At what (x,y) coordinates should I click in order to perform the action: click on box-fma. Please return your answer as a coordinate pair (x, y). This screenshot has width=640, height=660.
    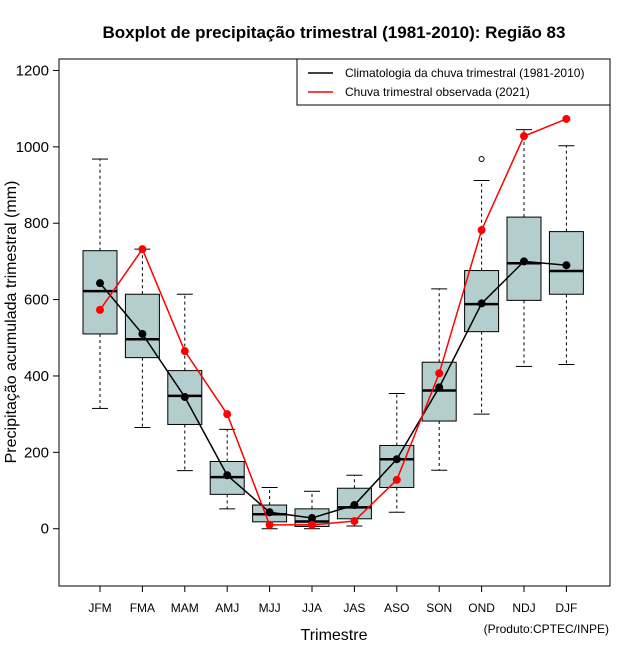
    Looking at the image, I should click on (142, 338).